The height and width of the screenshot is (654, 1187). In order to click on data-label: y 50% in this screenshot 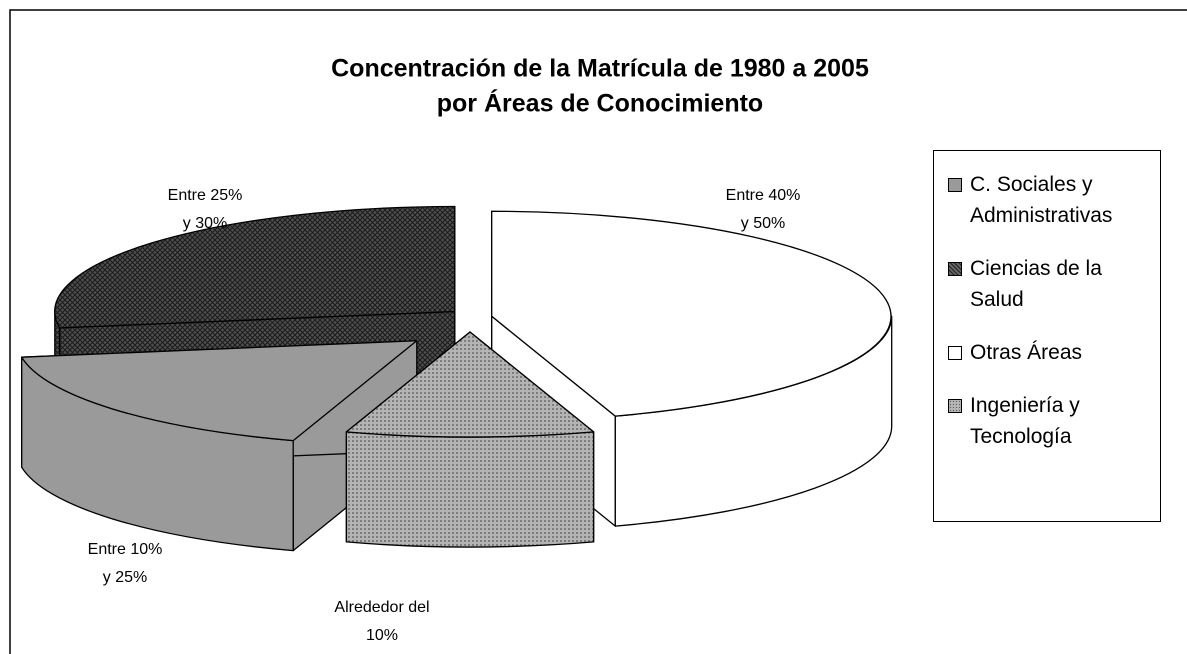, I will do `click(763, 223)`.